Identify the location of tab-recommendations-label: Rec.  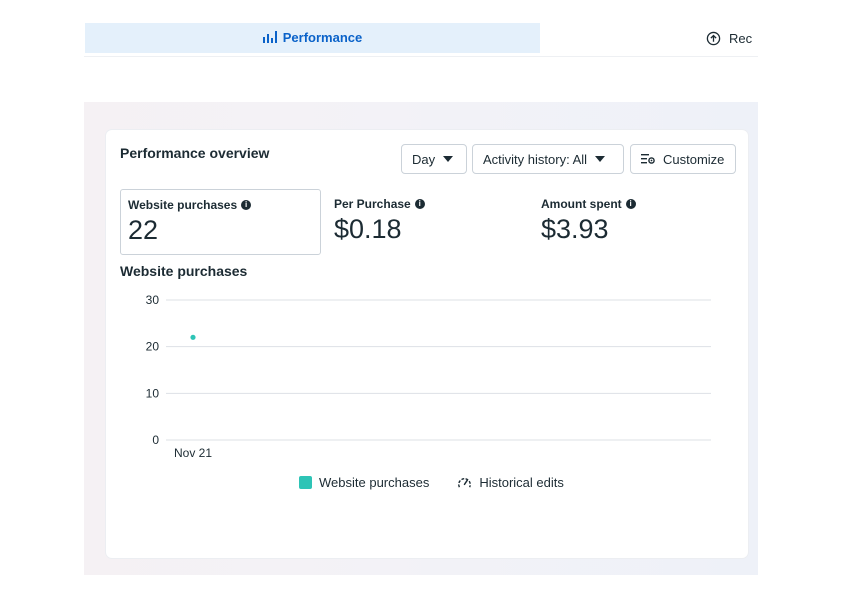
(741, 38).